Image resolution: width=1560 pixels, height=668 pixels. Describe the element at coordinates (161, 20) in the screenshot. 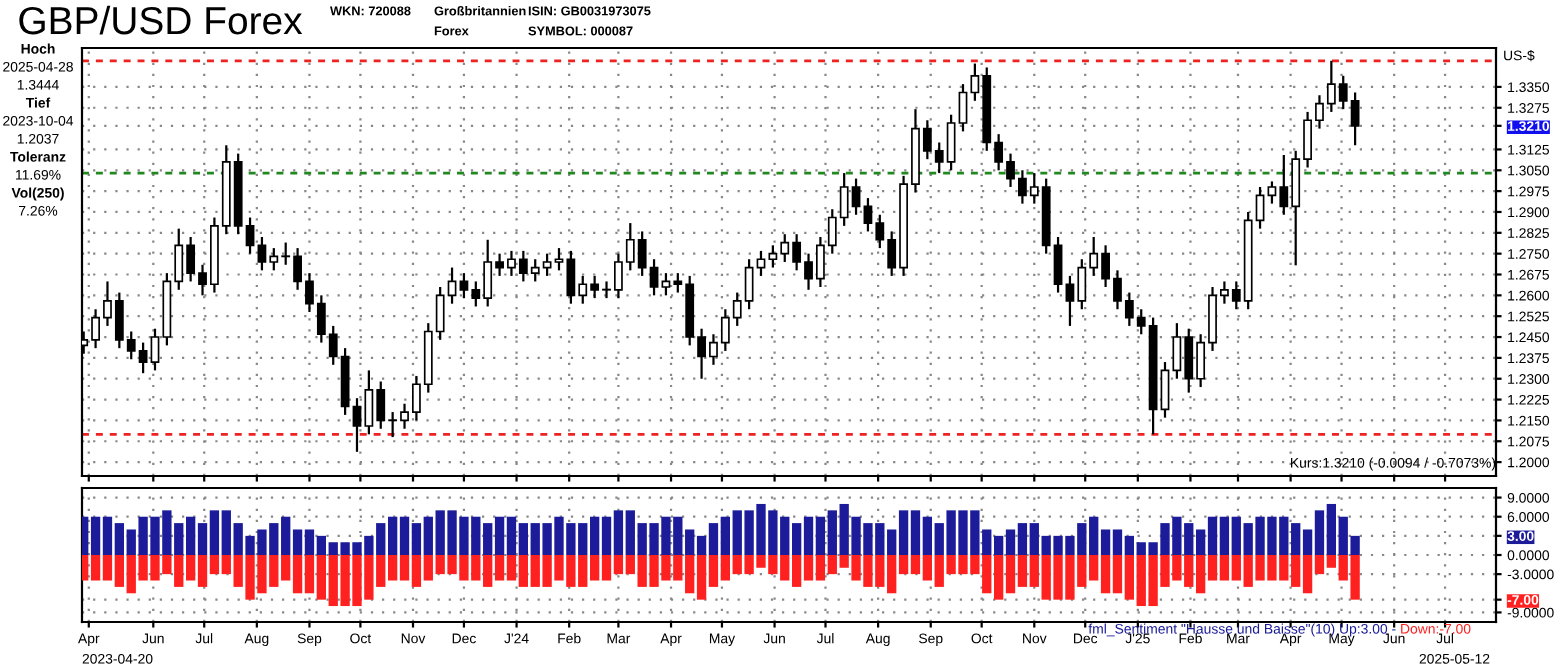

I see `chart-title: GBP/USD Forex` at that location.